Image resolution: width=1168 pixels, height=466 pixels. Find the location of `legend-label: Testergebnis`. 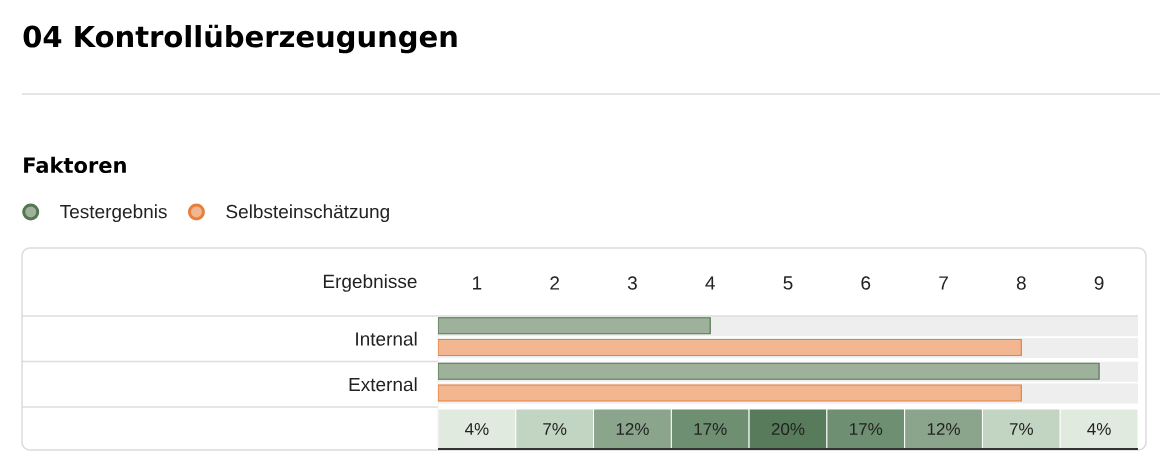

legend-label: Testergebnis is located at coordinates (113, 213).